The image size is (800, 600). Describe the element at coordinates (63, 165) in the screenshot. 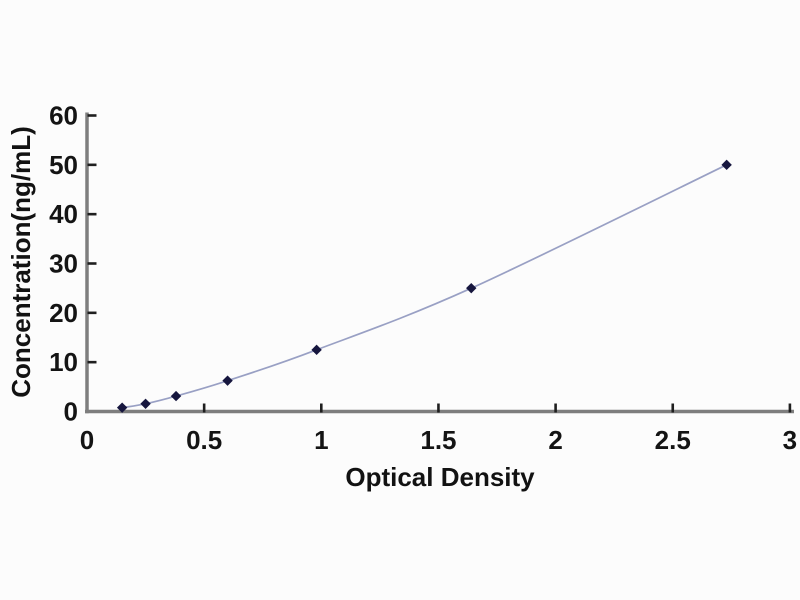

I see `y-tick-label: 50` at that location.